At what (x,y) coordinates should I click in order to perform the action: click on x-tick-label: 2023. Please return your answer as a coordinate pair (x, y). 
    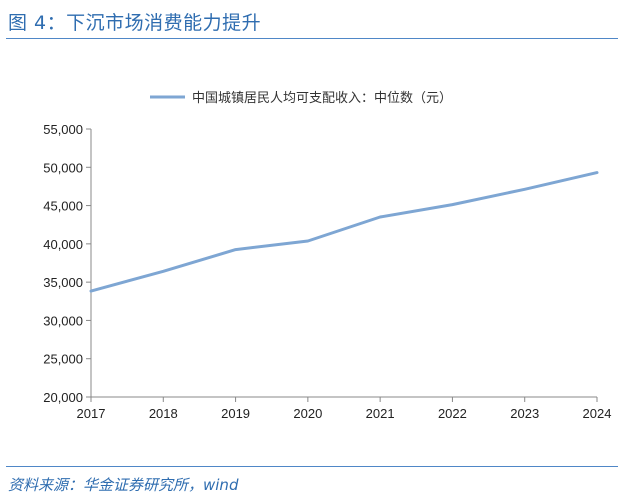
    Looking at the image, I should click on (524, 413).